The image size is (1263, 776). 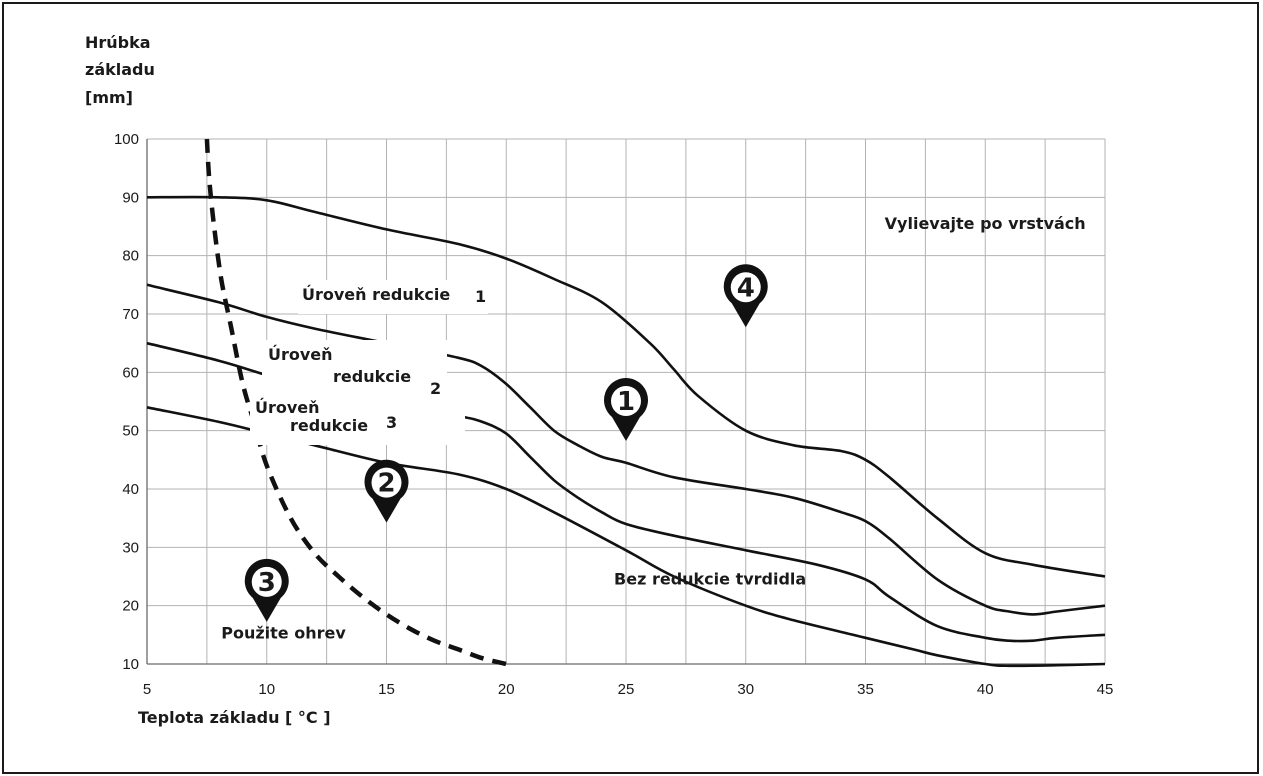 I want to click on marker-number: 3, so click(x=267, y=583).